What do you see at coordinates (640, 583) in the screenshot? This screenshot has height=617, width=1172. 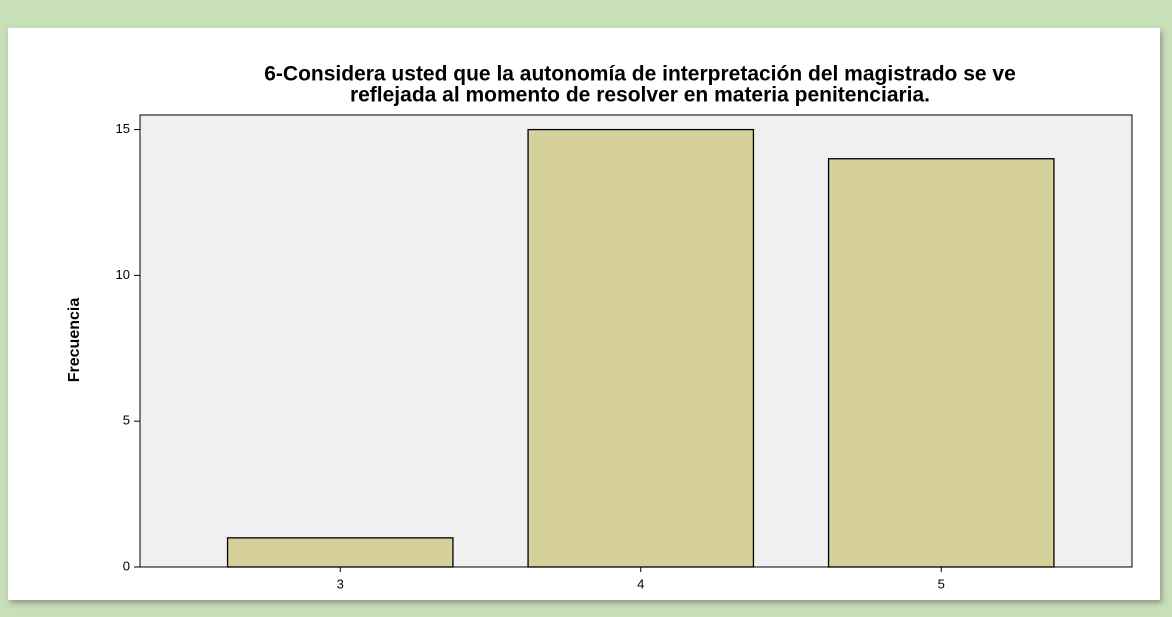 I see `x-tick-label: 4` at bounding box center [640, 583].